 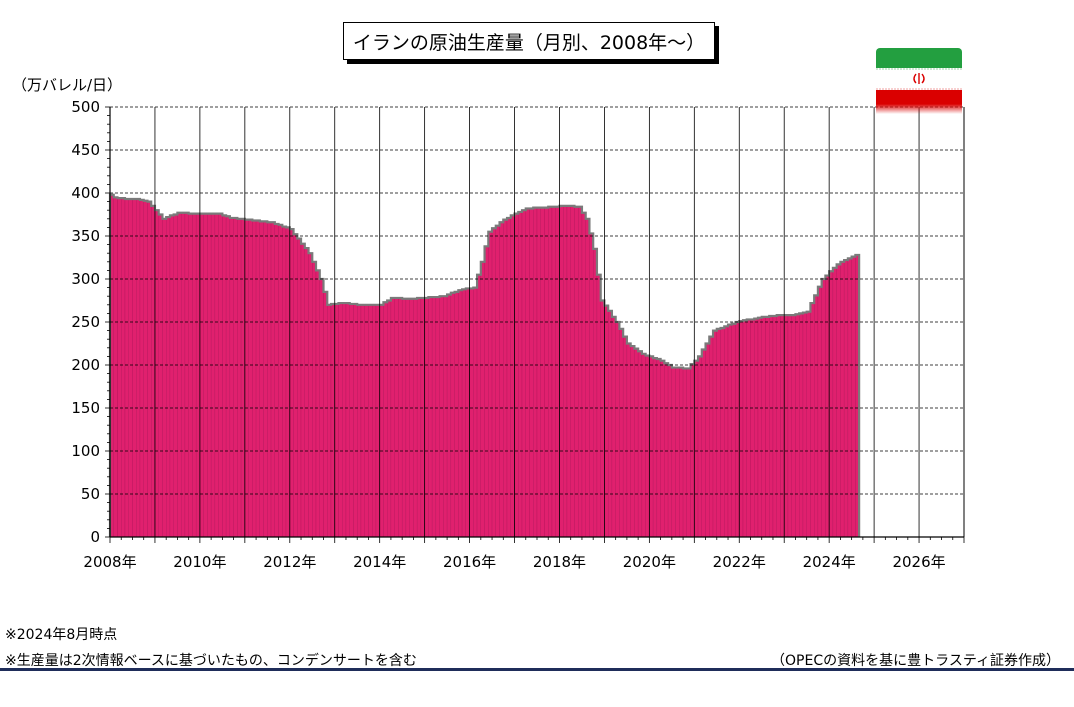 I want to click on y-tick-label: 250, so click(x=85, y=322).